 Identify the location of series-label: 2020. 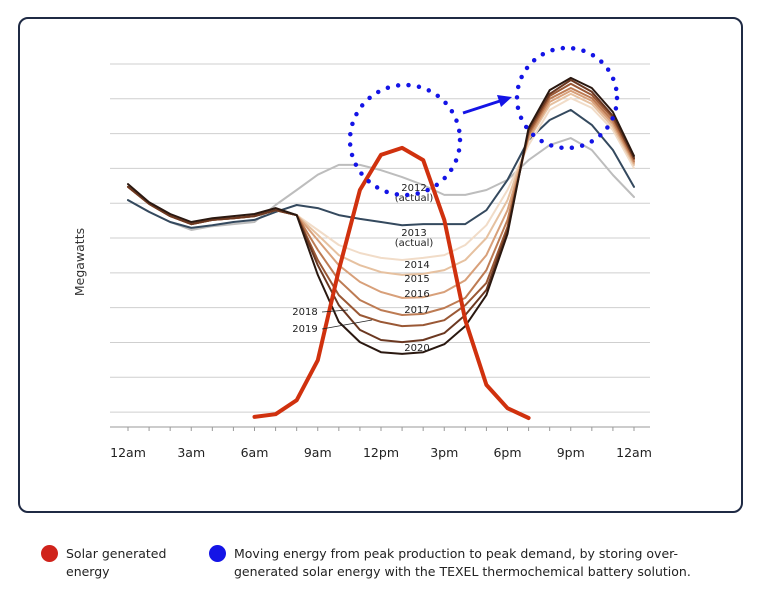
(416, 348).